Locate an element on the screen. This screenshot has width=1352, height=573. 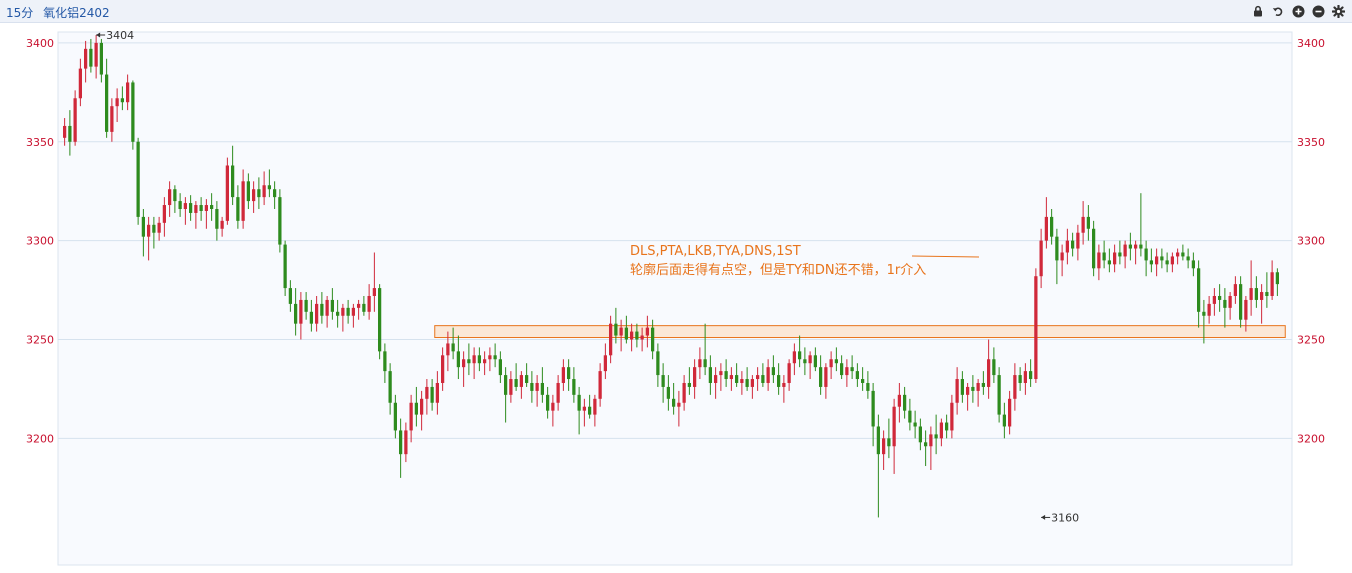
interval-label: 15分 is located at coordinates (20, 13).